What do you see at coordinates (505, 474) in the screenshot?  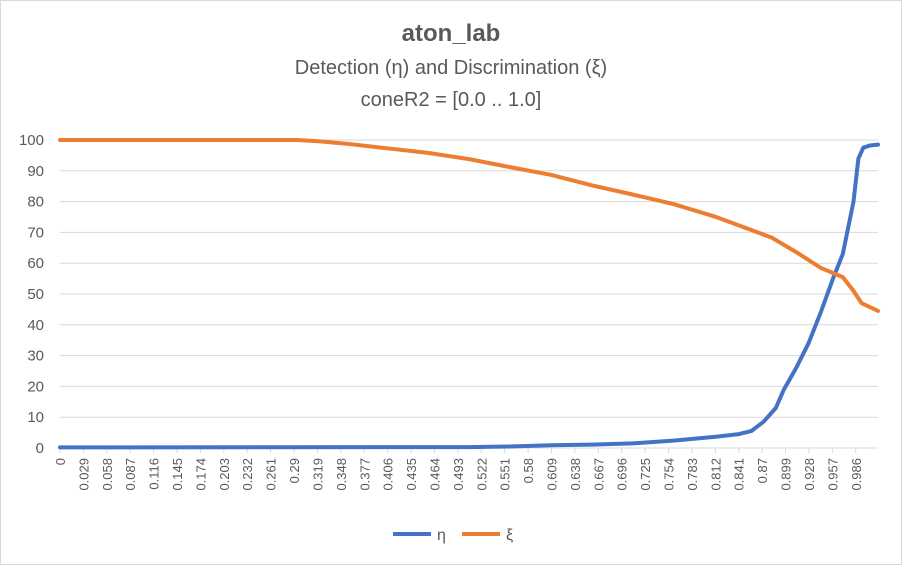 I see `x-tick-label: 0.551` at bounding box center [505, 474].